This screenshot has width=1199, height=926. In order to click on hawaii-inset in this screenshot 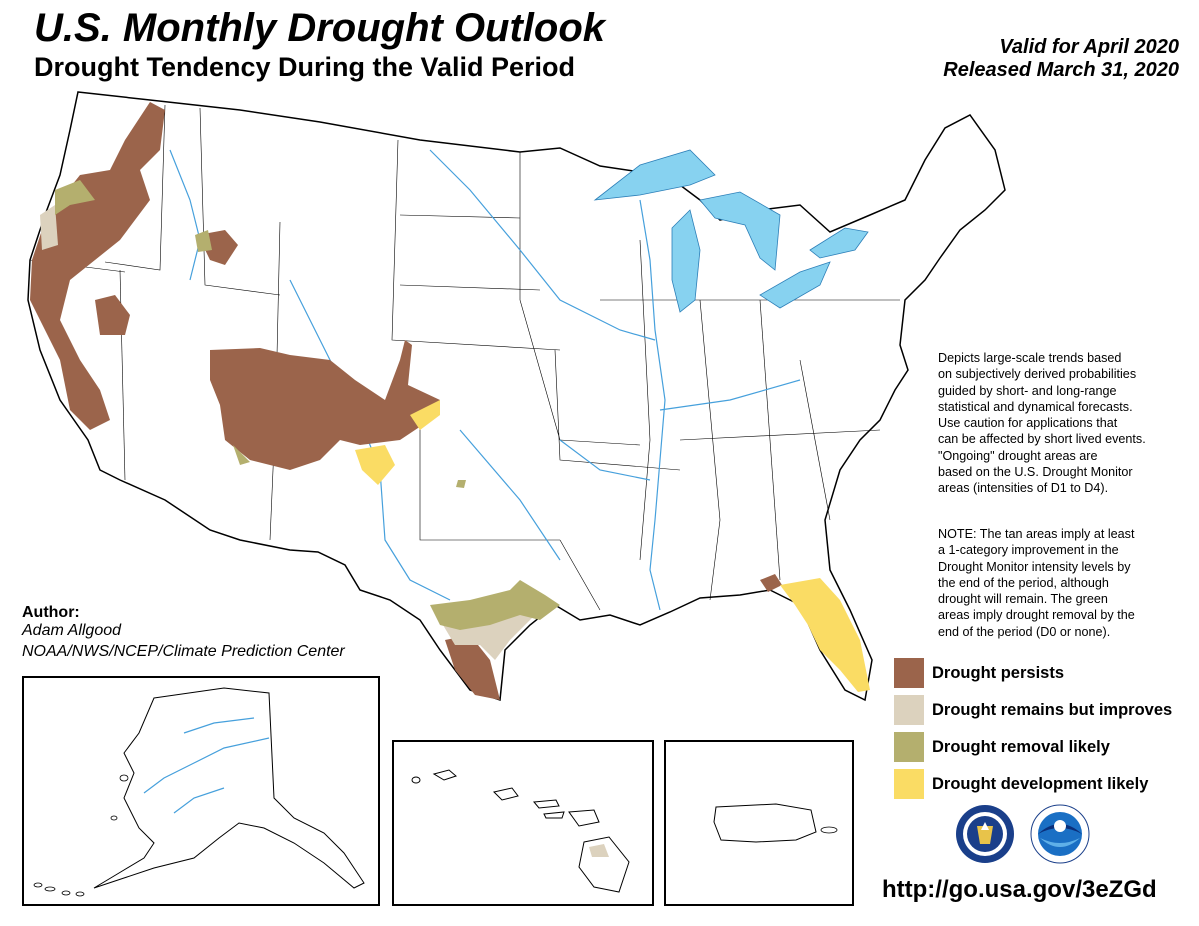, I will do `click(523, 823)`.